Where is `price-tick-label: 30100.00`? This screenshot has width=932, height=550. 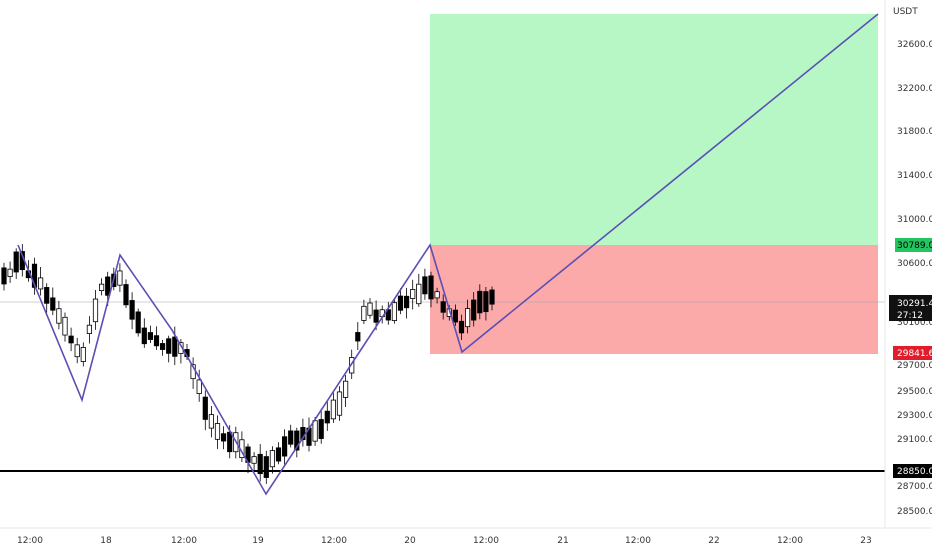
price-tick-label: 30100.00 is located at coordinates (914, 323).